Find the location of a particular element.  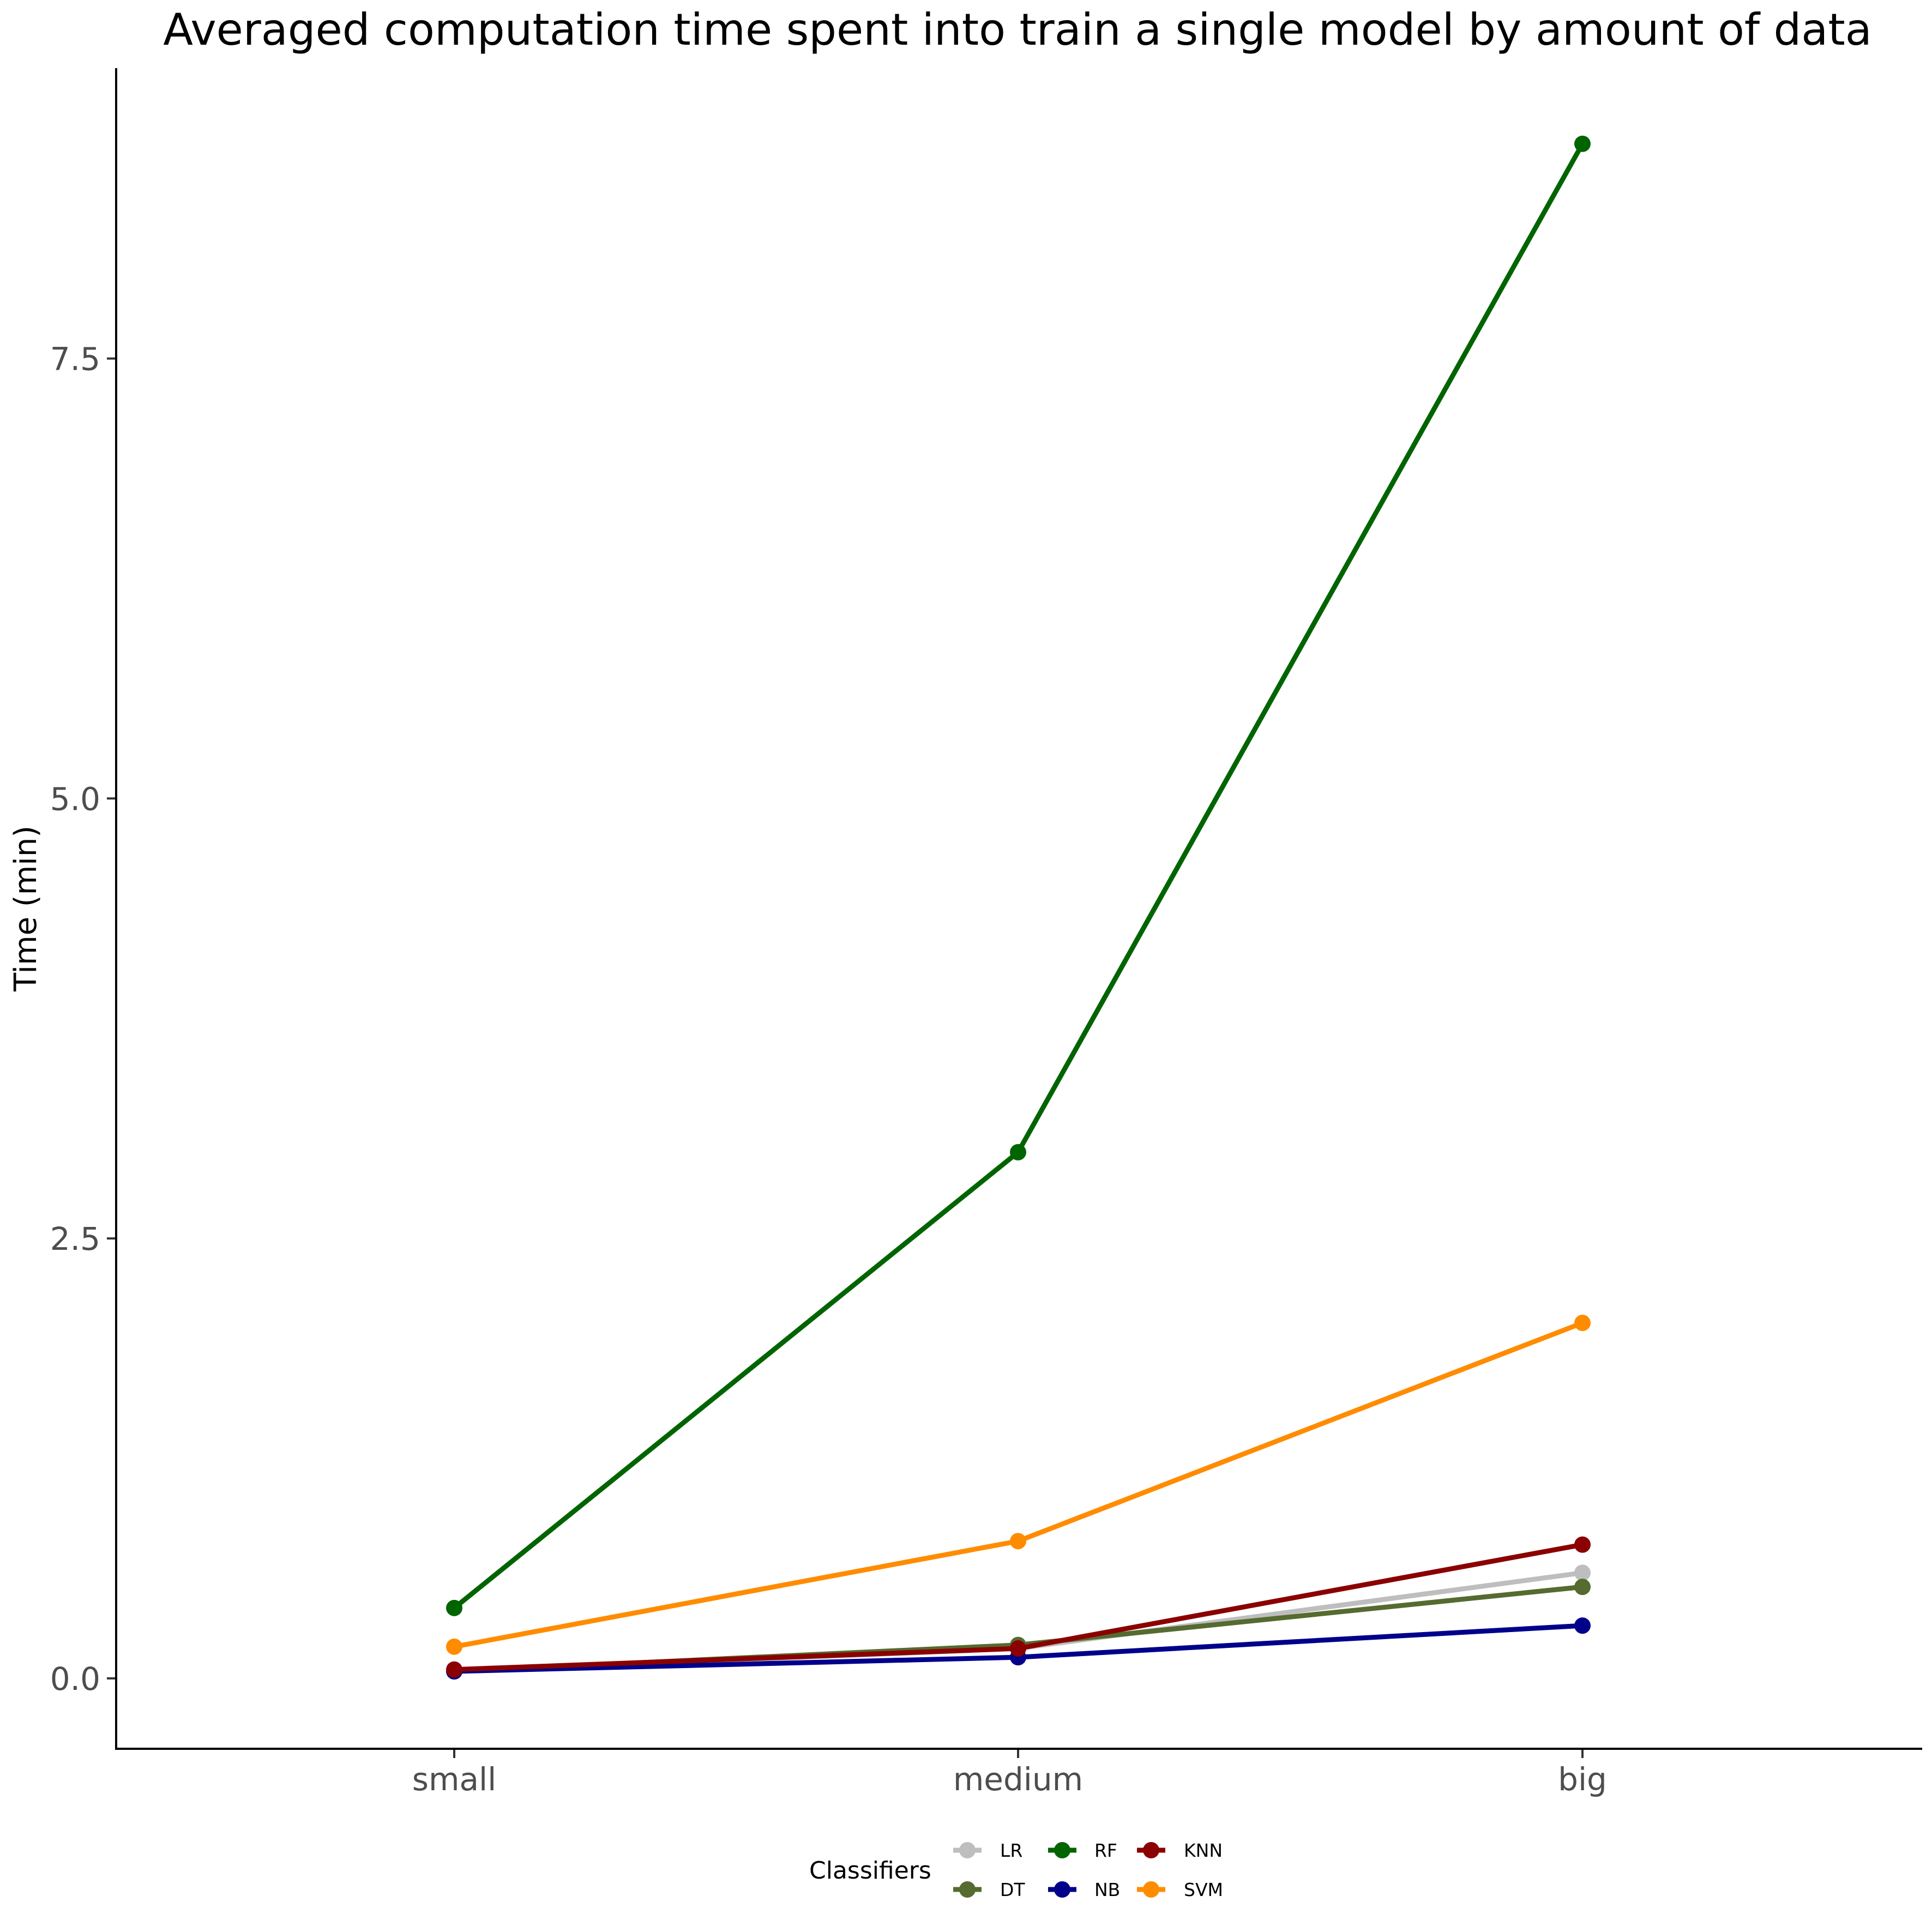

x-axis-ticks: small medium big is located at coordinates (1009, 1773).